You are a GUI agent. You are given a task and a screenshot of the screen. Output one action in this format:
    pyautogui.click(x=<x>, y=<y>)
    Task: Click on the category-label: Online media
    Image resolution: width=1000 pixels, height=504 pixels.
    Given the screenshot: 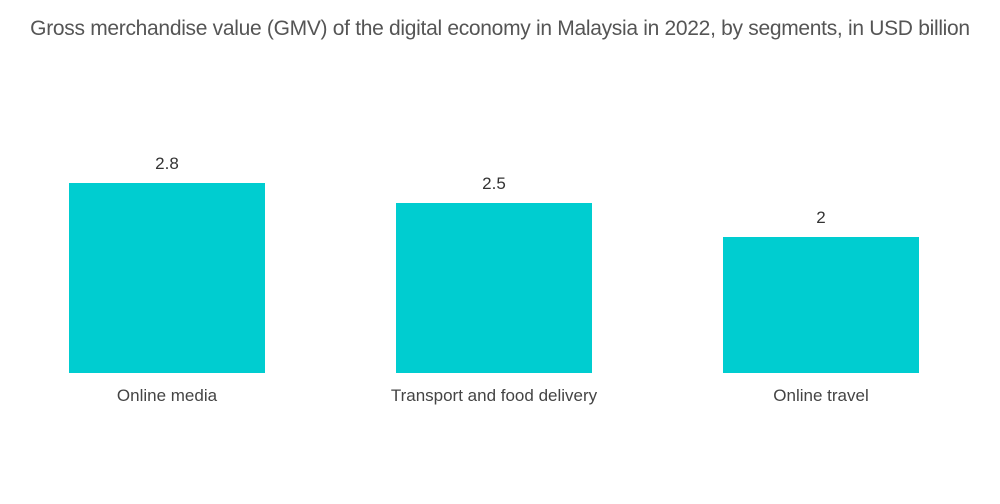 What is the action you would take?
    pyautogui.click(x=167, y=395)
    